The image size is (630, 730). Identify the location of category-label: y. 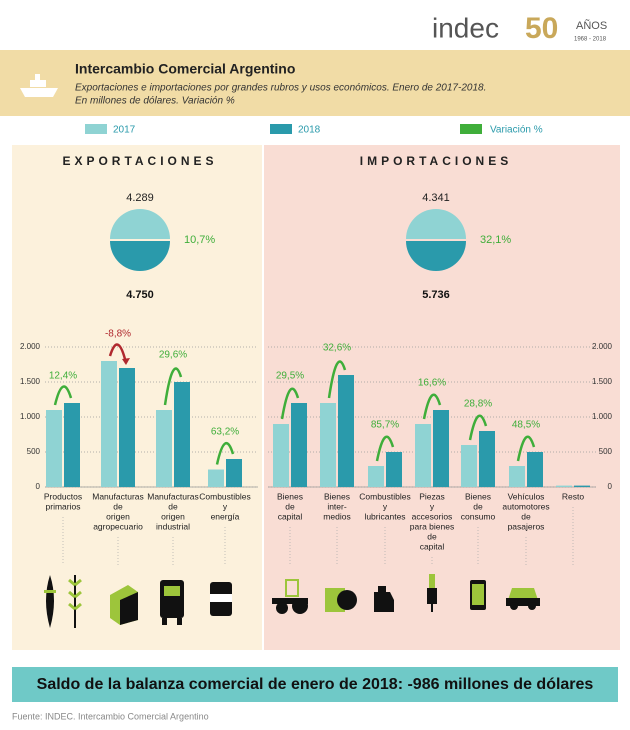
(225, 506).